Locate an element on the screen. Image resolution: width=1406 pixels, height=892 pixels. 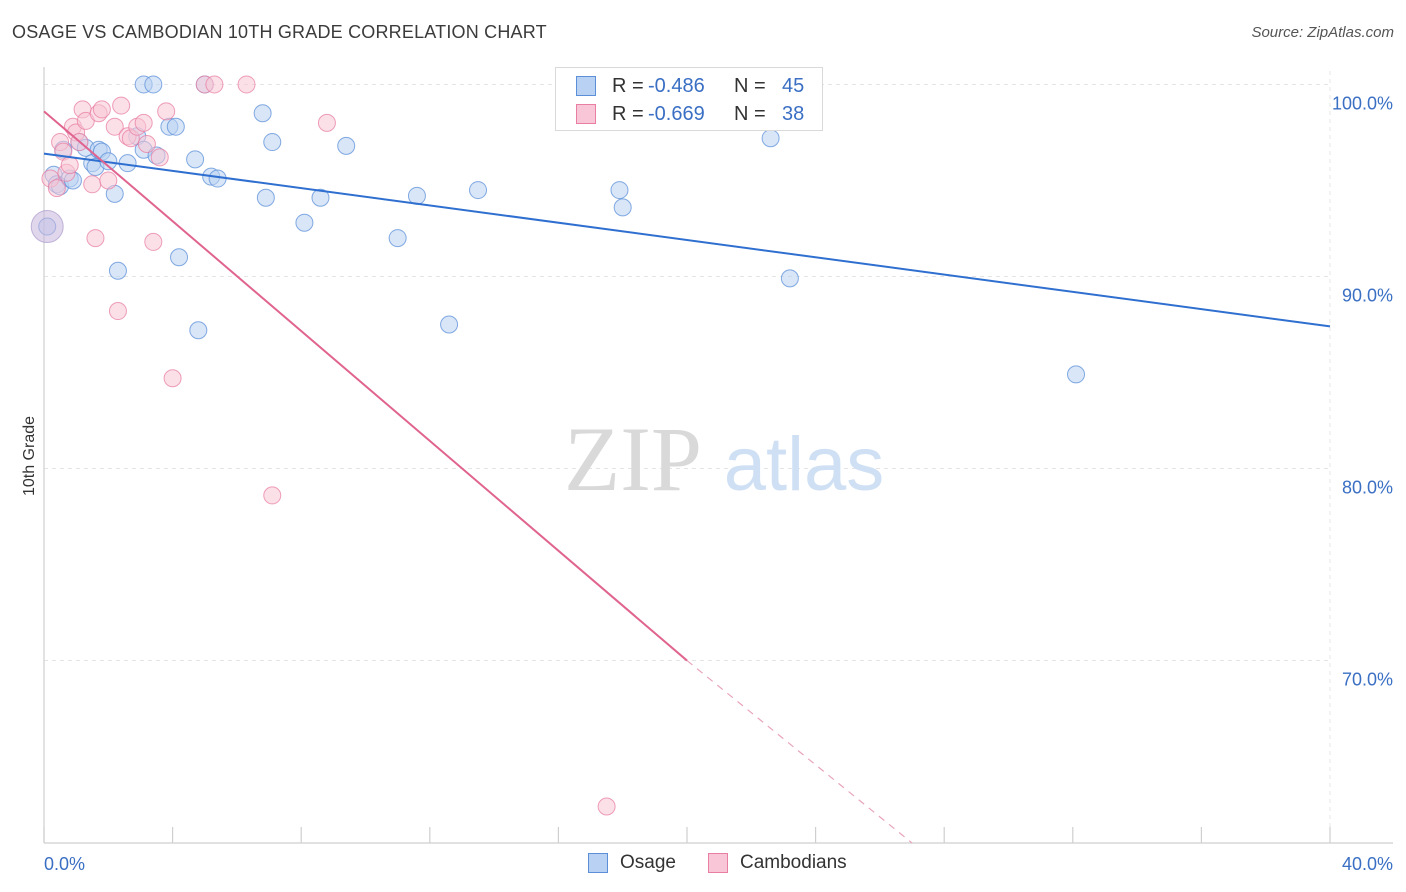
y-tick-label: 70.0% is located at coordinates (1367, 680).